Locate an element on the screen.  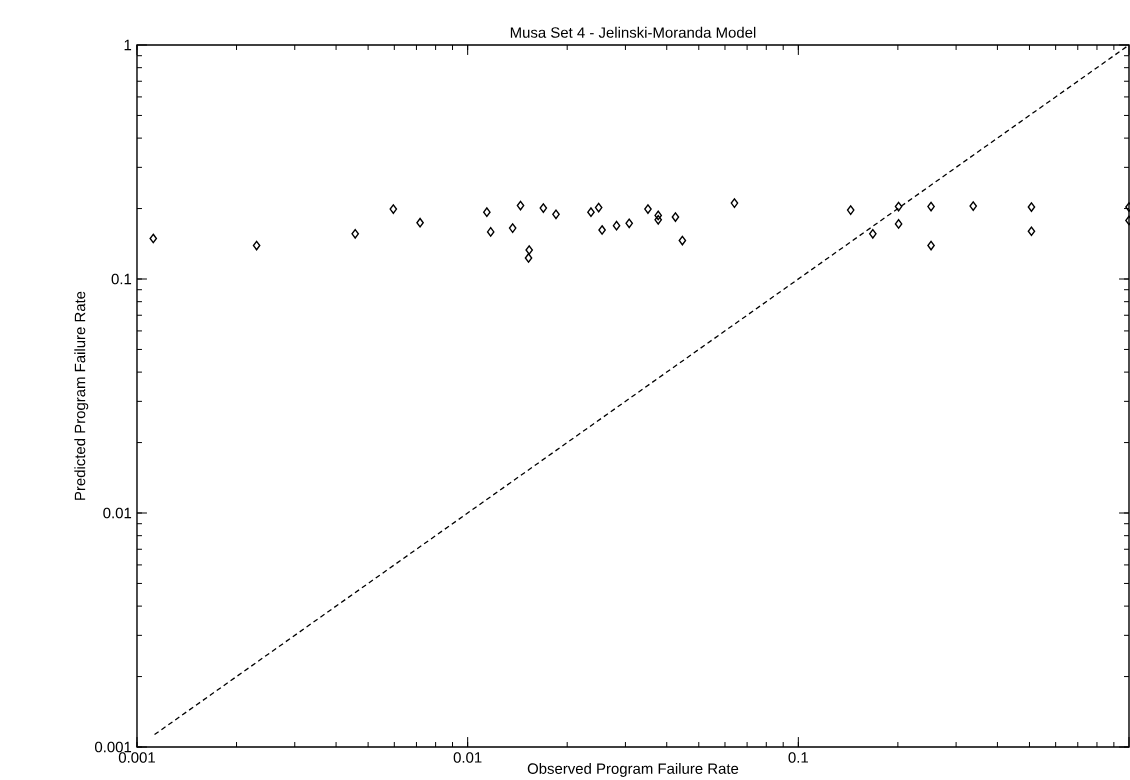
y-tick-label: 0.1 is located at coordinates (121, 279).